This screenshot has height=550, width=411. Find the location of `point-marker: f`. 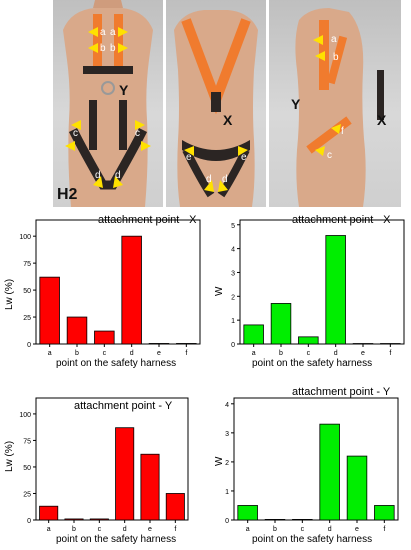

point-marker: f is located at coordinates (342, 131).